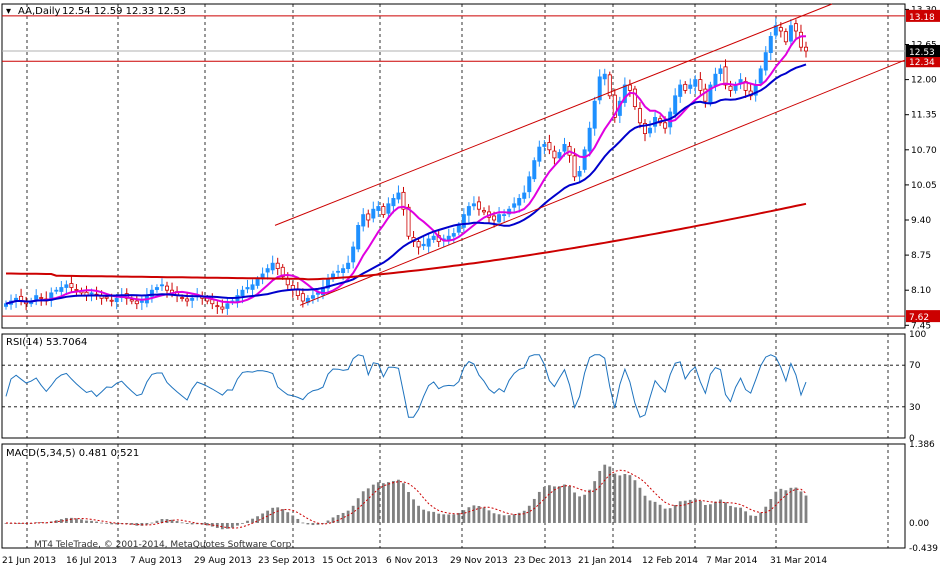  Describe the element at coordinates (46, 342) in the screenshot. I see `rsi-title: RSI(14) 53.7064` at that location.